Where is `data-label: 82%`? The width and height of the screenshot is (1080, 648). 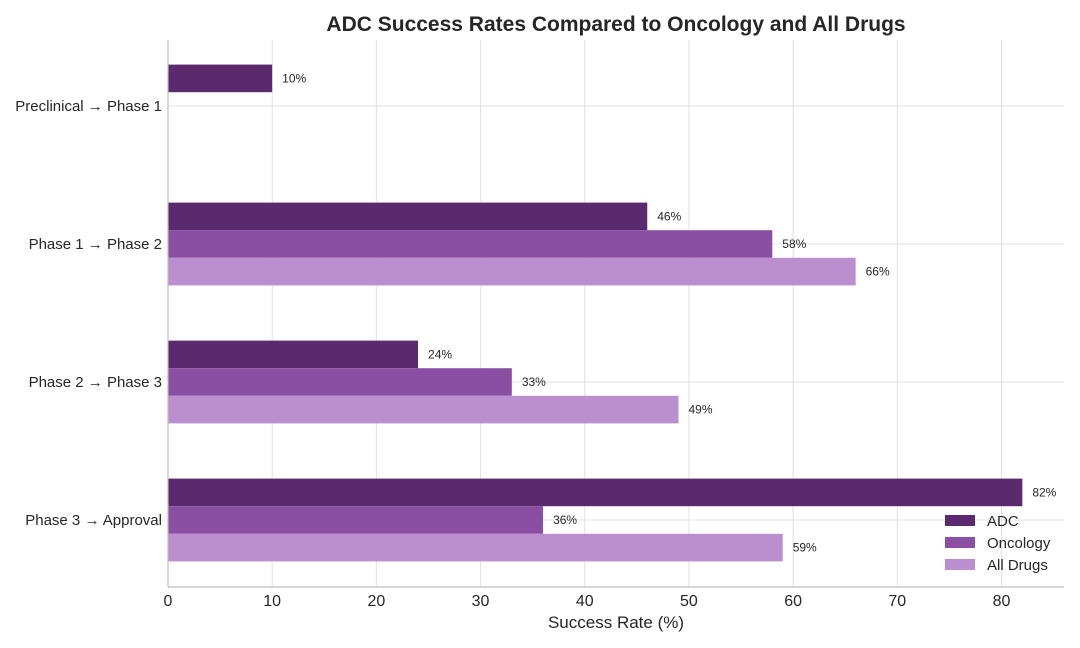
data-label: 82% is located at coordinates (1044, 492).